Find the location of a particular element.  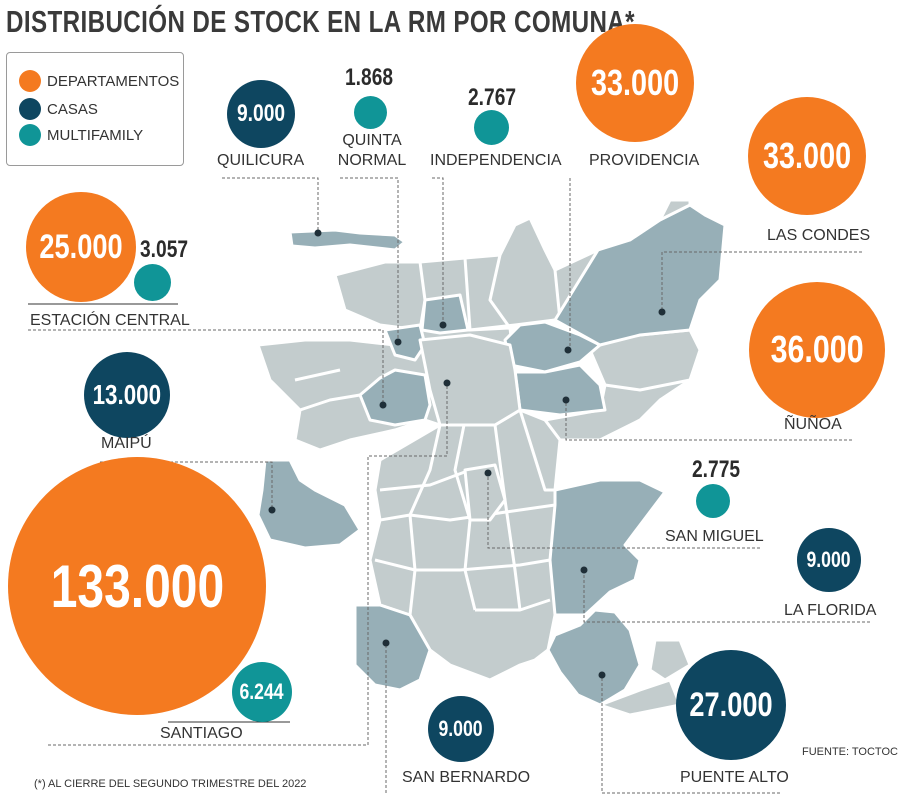

santiago-departamentos-bubble: 133.000 is located at coordinates (137, 586).